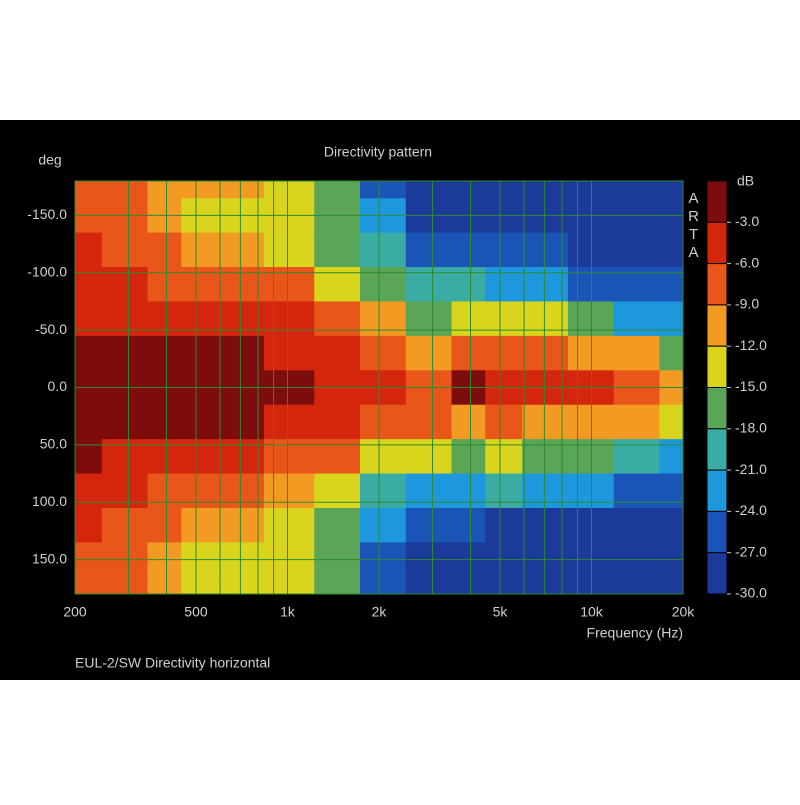 Image resolution: width=800 pixels, height=805 pixels. I want to click on x-axis-label: Frequency (Hz), so click(635, 633).